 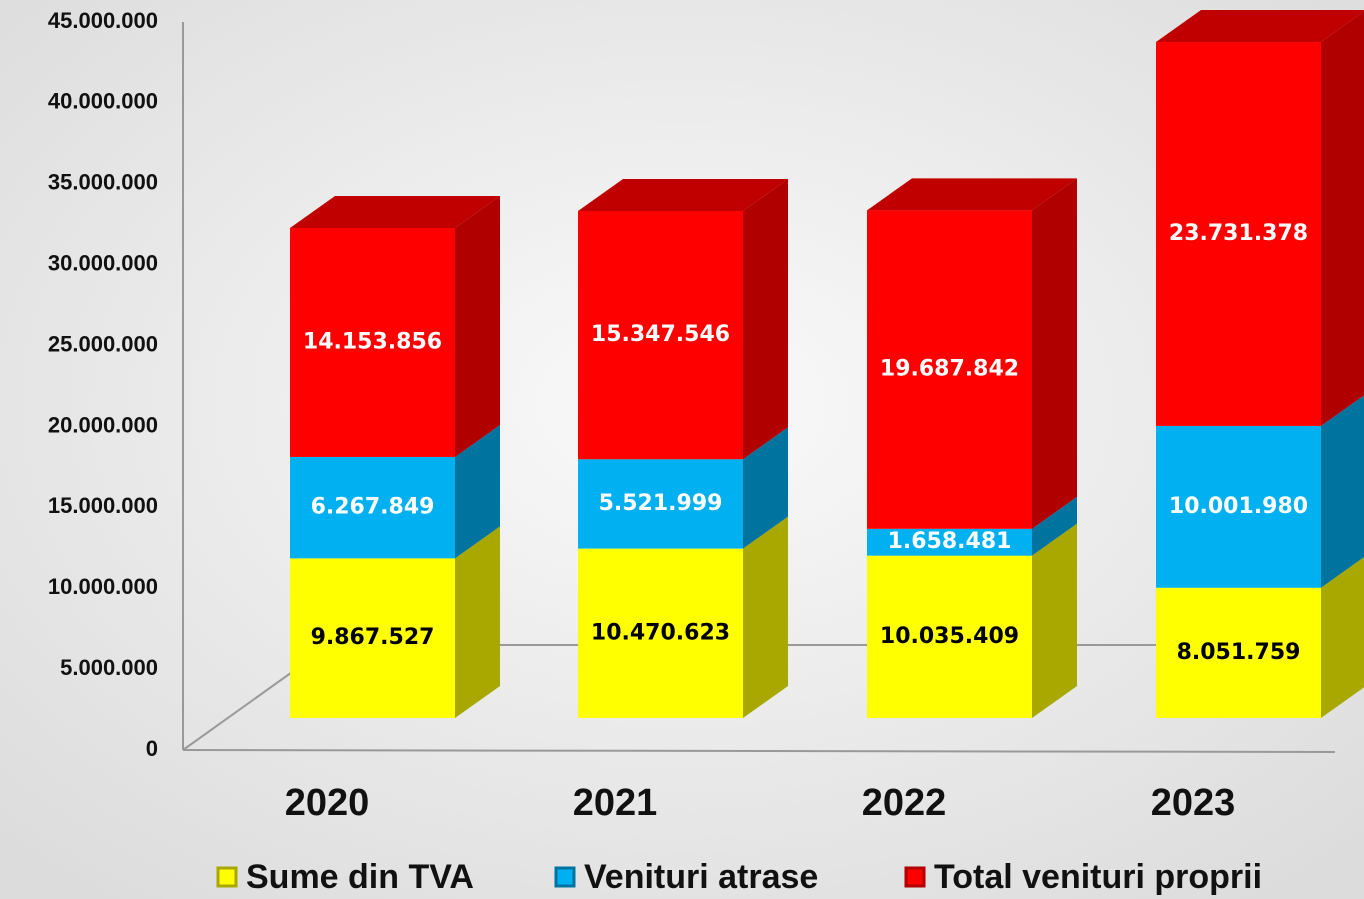 I want to click on data-label: 10.001.980, so click(x=1238, y=506).